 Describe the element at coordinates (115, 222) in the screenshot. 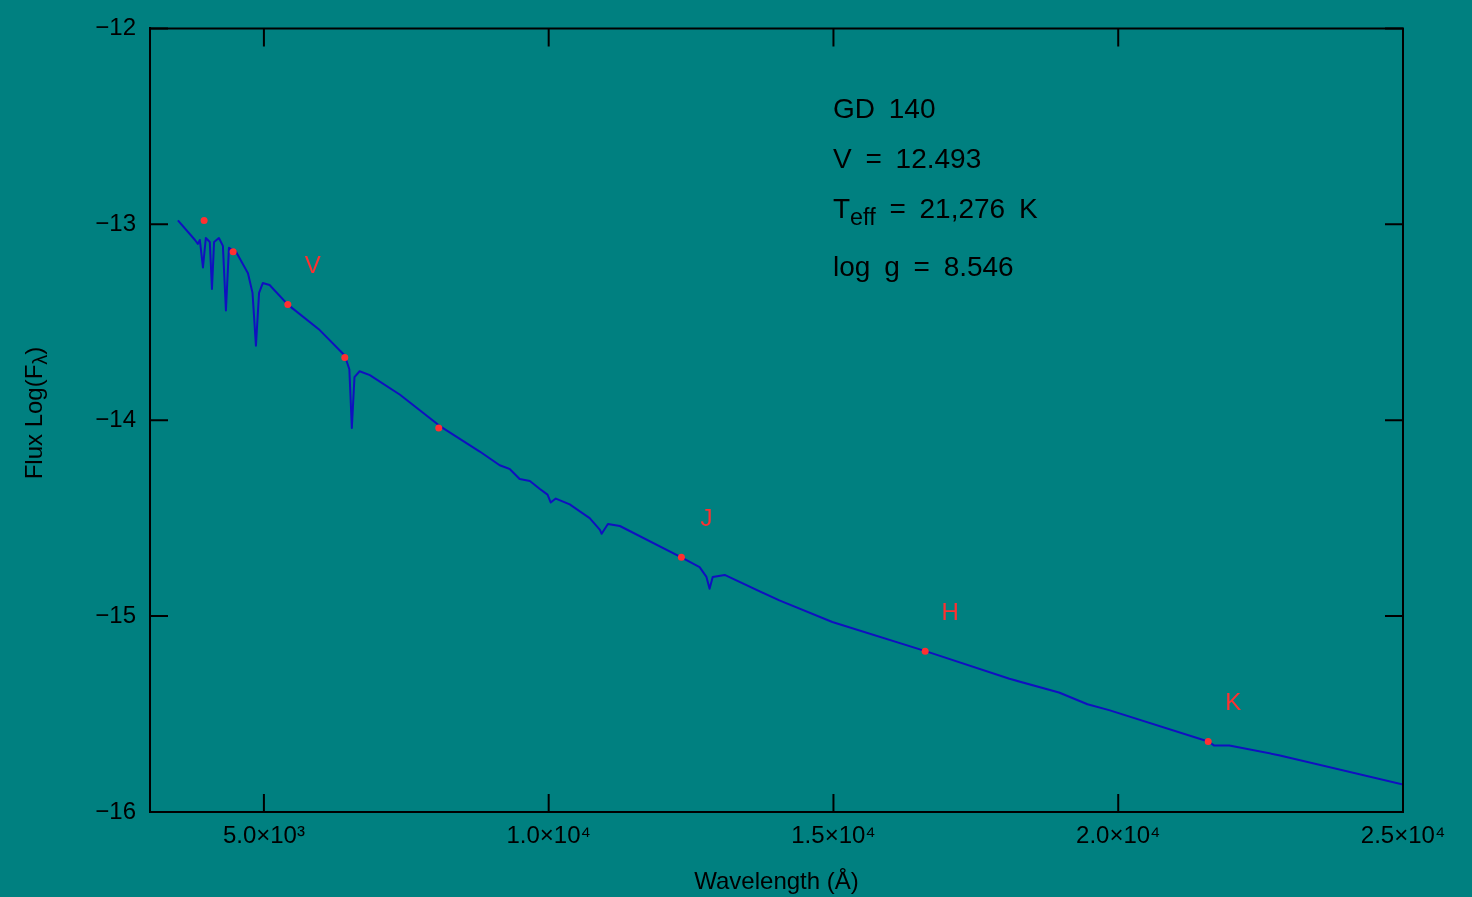

I see `y-tick-label: −13` at that location.